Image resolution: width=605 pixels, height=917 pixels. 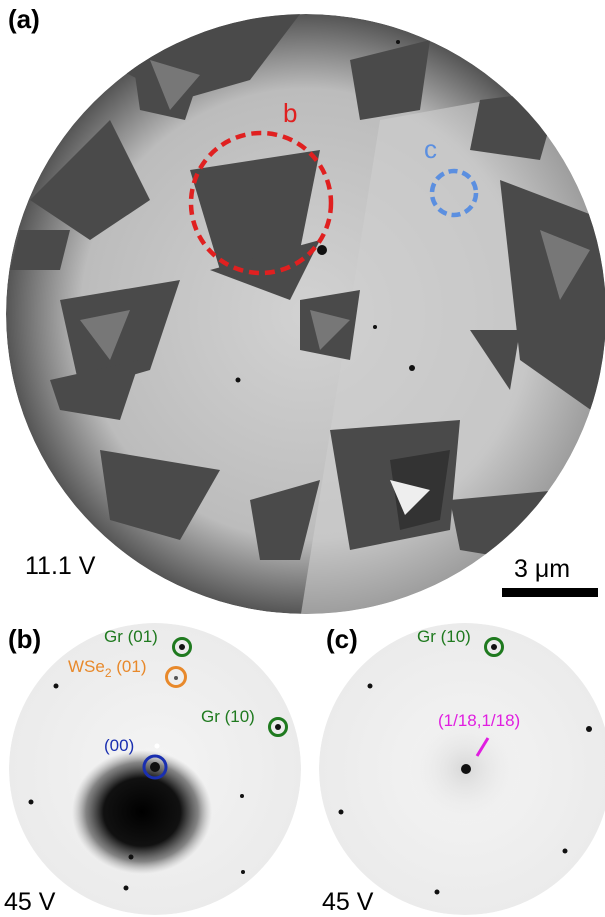 What do you see at coordinates (454, 193) in the screenshot?
I see `roi-c-circle` at bounding box center [454, 193].